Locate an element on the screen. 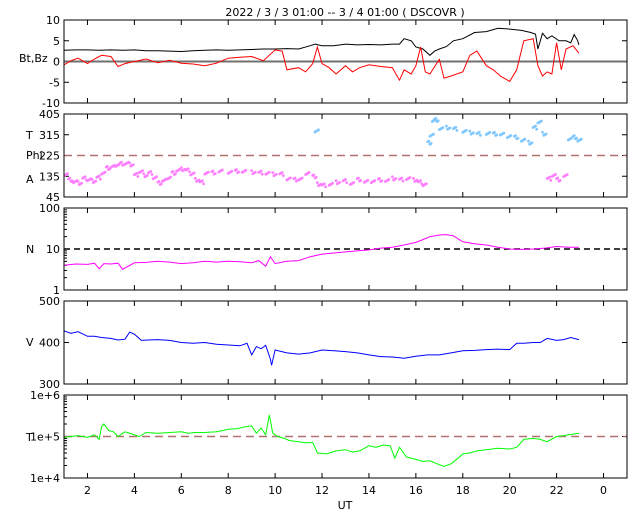  series-phi is located at coordinates (323, 152).